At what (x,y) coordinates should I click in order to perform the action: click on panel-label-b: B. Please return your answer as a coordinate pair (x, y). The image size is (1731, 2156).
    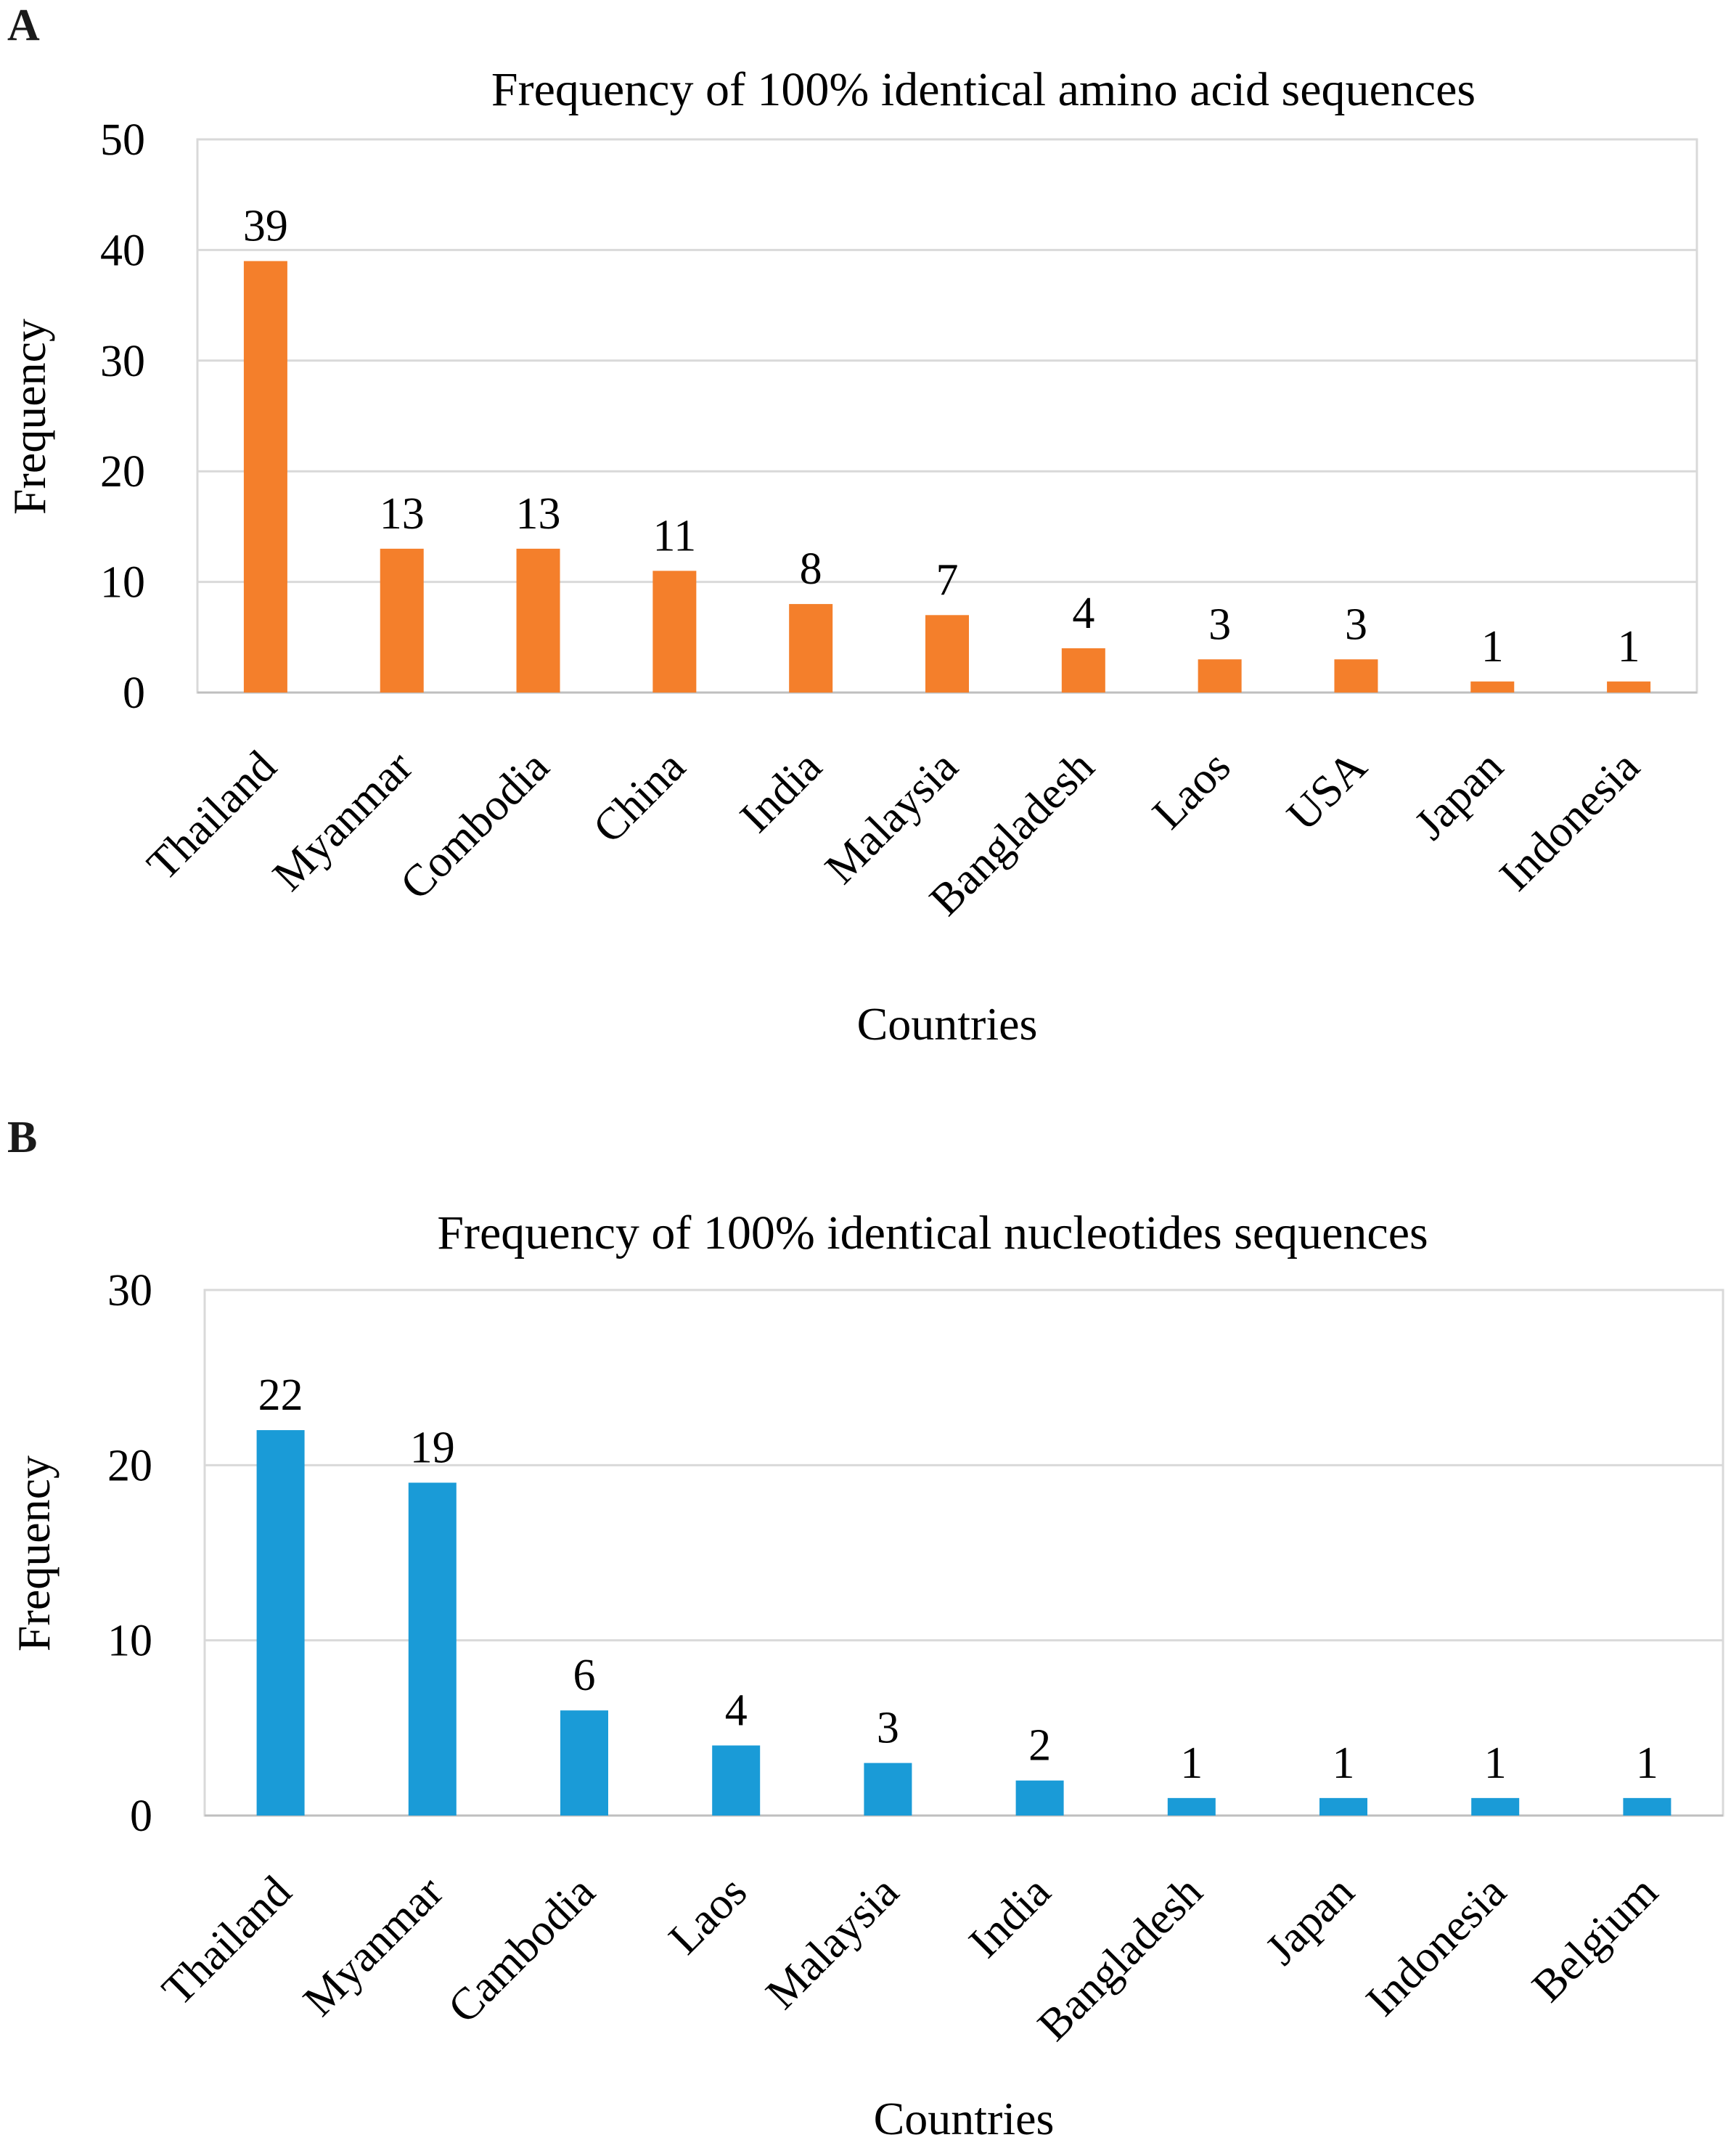
    Looking at the image, I should click on (22, 1138).